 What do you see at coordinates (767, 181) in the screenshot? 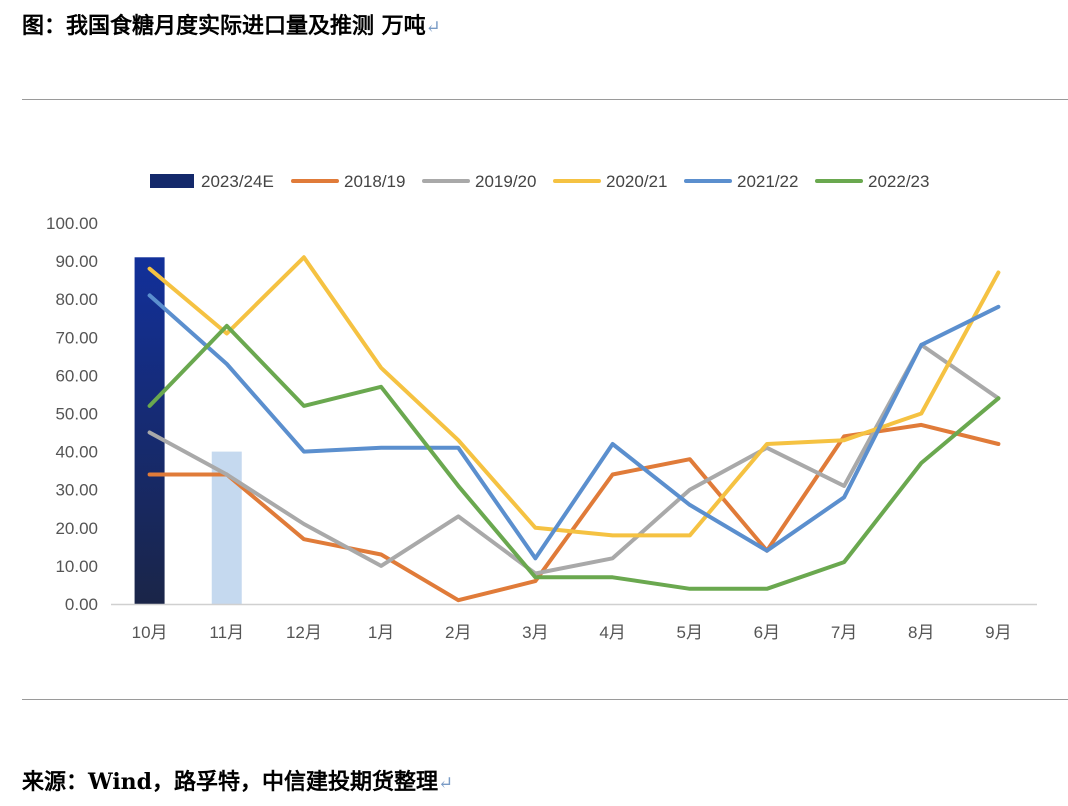
I see `legend-label: 2021/22` at bounding box center [767, 181].